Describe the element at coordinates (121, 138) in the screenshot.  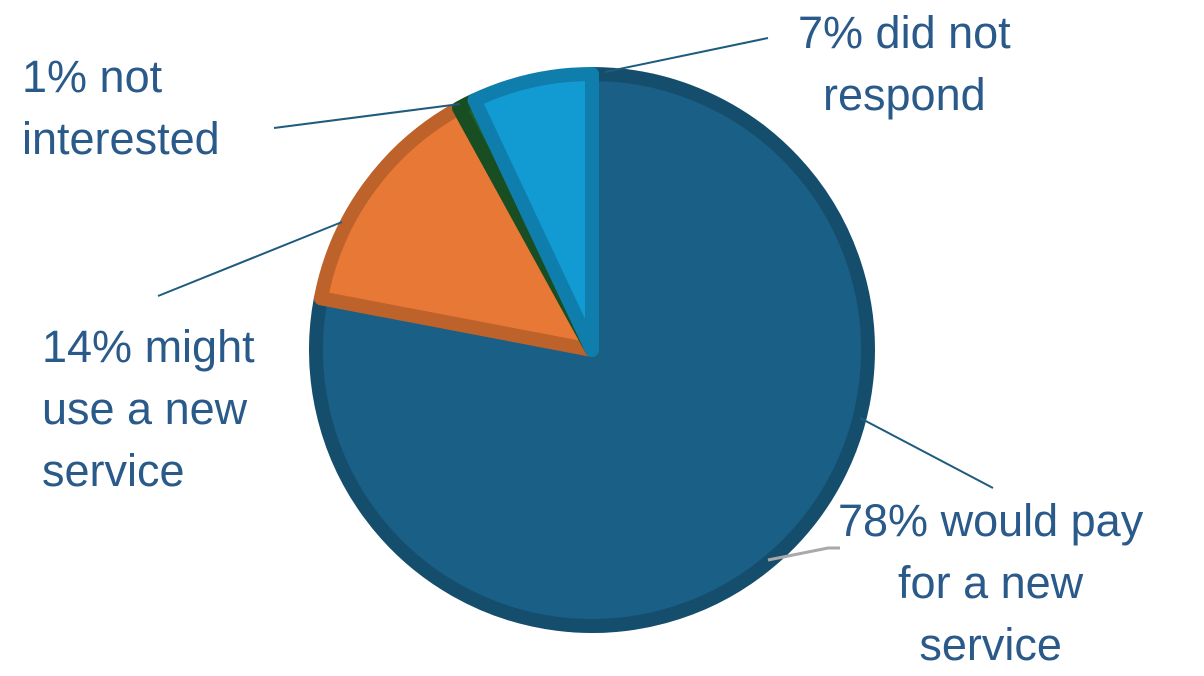
I see `label-not-interested-line-2: interested` at that location.